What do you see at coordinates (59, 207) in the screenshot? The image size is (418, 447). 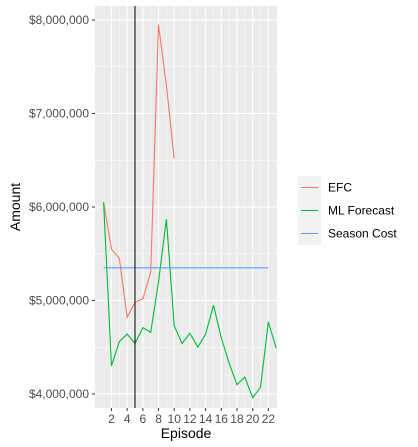 I see `y-tick-label: $6,000,000` at bounding box center [59, 207].